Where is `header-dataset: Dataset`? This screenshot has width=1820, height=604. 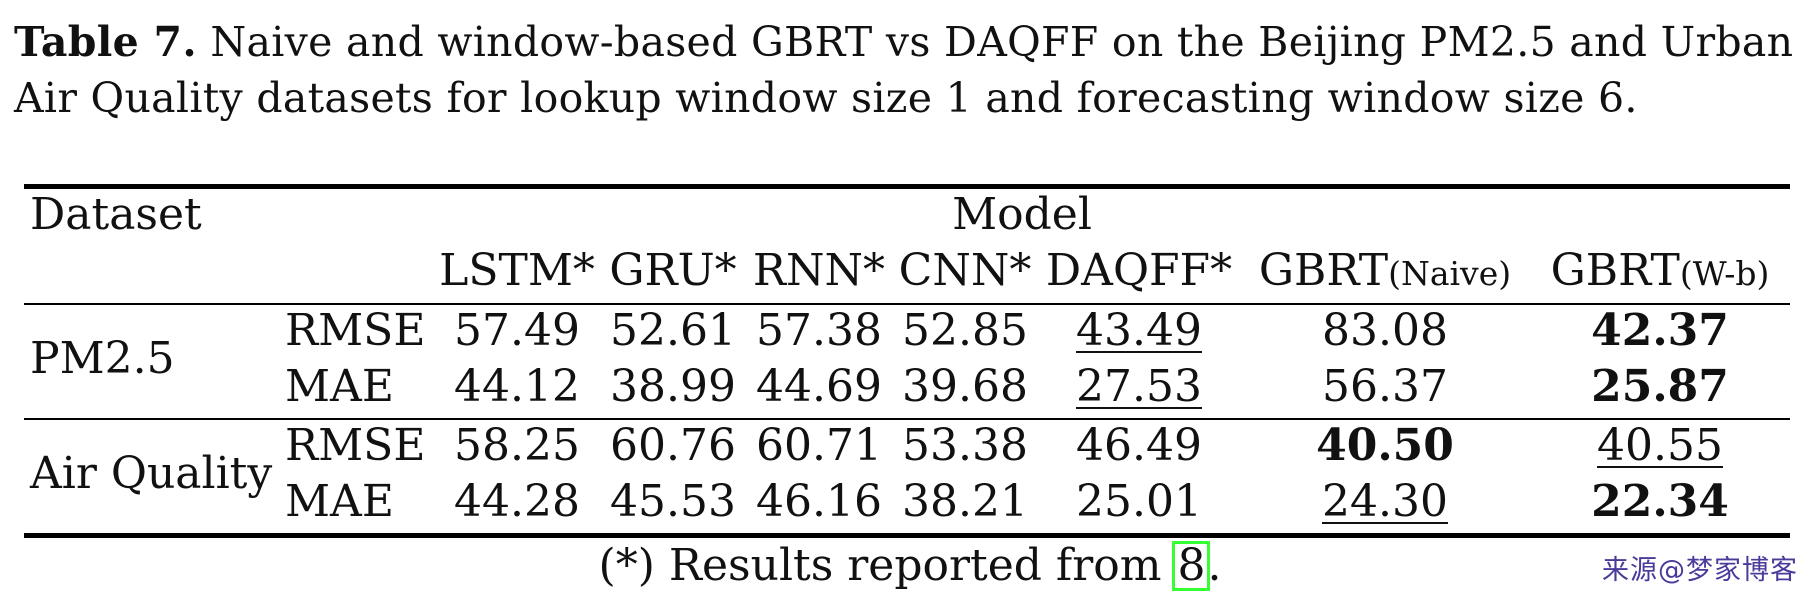 header-dataset: Dataset is located at coordinates (116, 214).